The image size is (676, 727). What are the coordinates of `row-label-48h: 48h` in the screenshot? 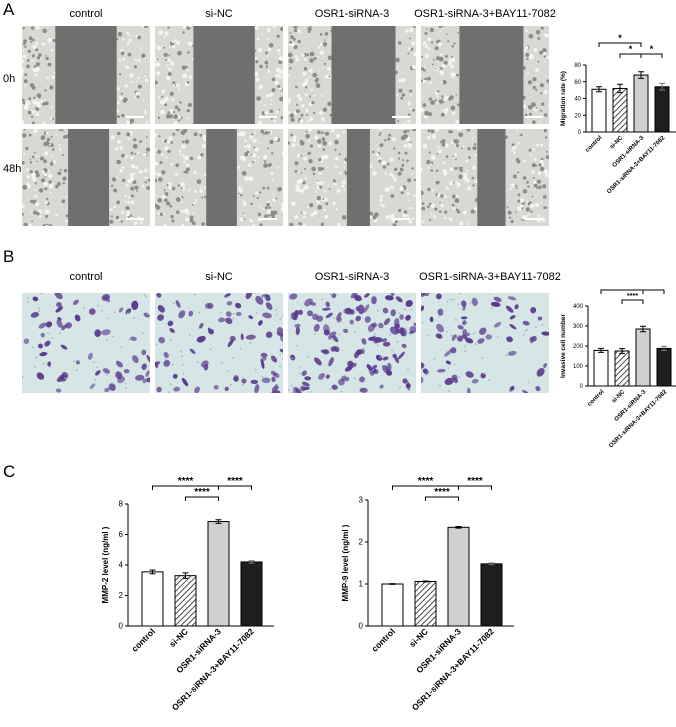 It's located at (12, 169).